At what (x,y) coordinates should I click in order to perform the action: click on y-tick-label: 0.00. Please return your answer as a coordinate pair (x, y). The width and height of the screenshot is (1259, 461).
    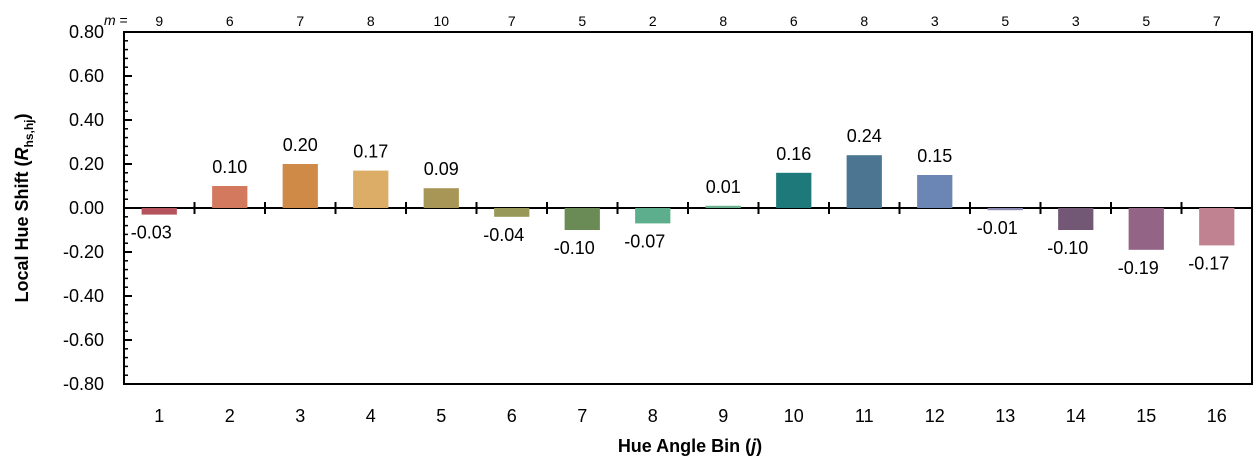
    Looking at the image, I should click on (86, 208).